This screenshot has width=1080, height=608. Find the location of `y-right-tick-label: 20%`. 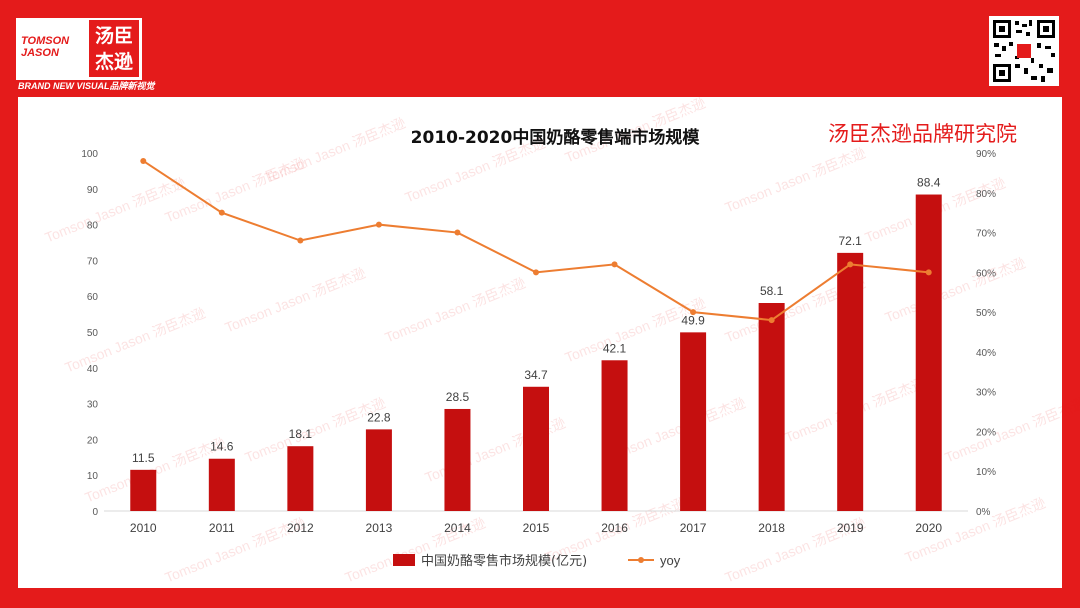

y-right-tick-label: 20% is located at coordinates (986, 432).